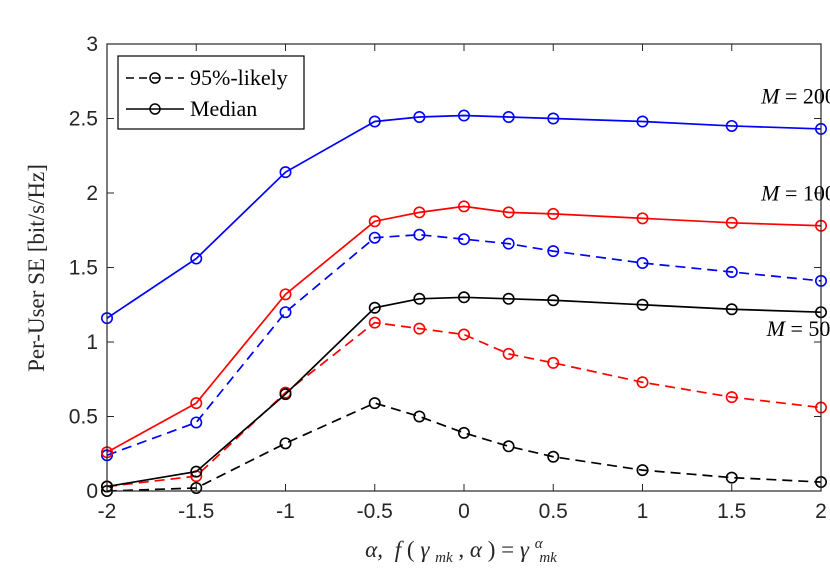  What do you see at coordinates (804, 192) in the screenshot?
I see `annotation-value: = 100` at bounding box center [804, 192].